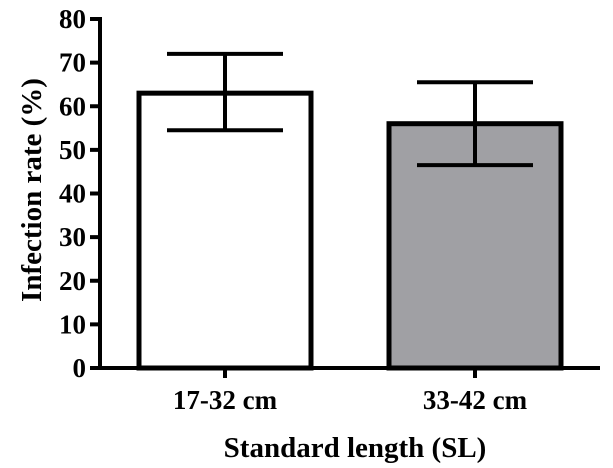  Describe the element at coordinates (72, 106) in the screenshot. I see `y-tick-label: 60` at that location.